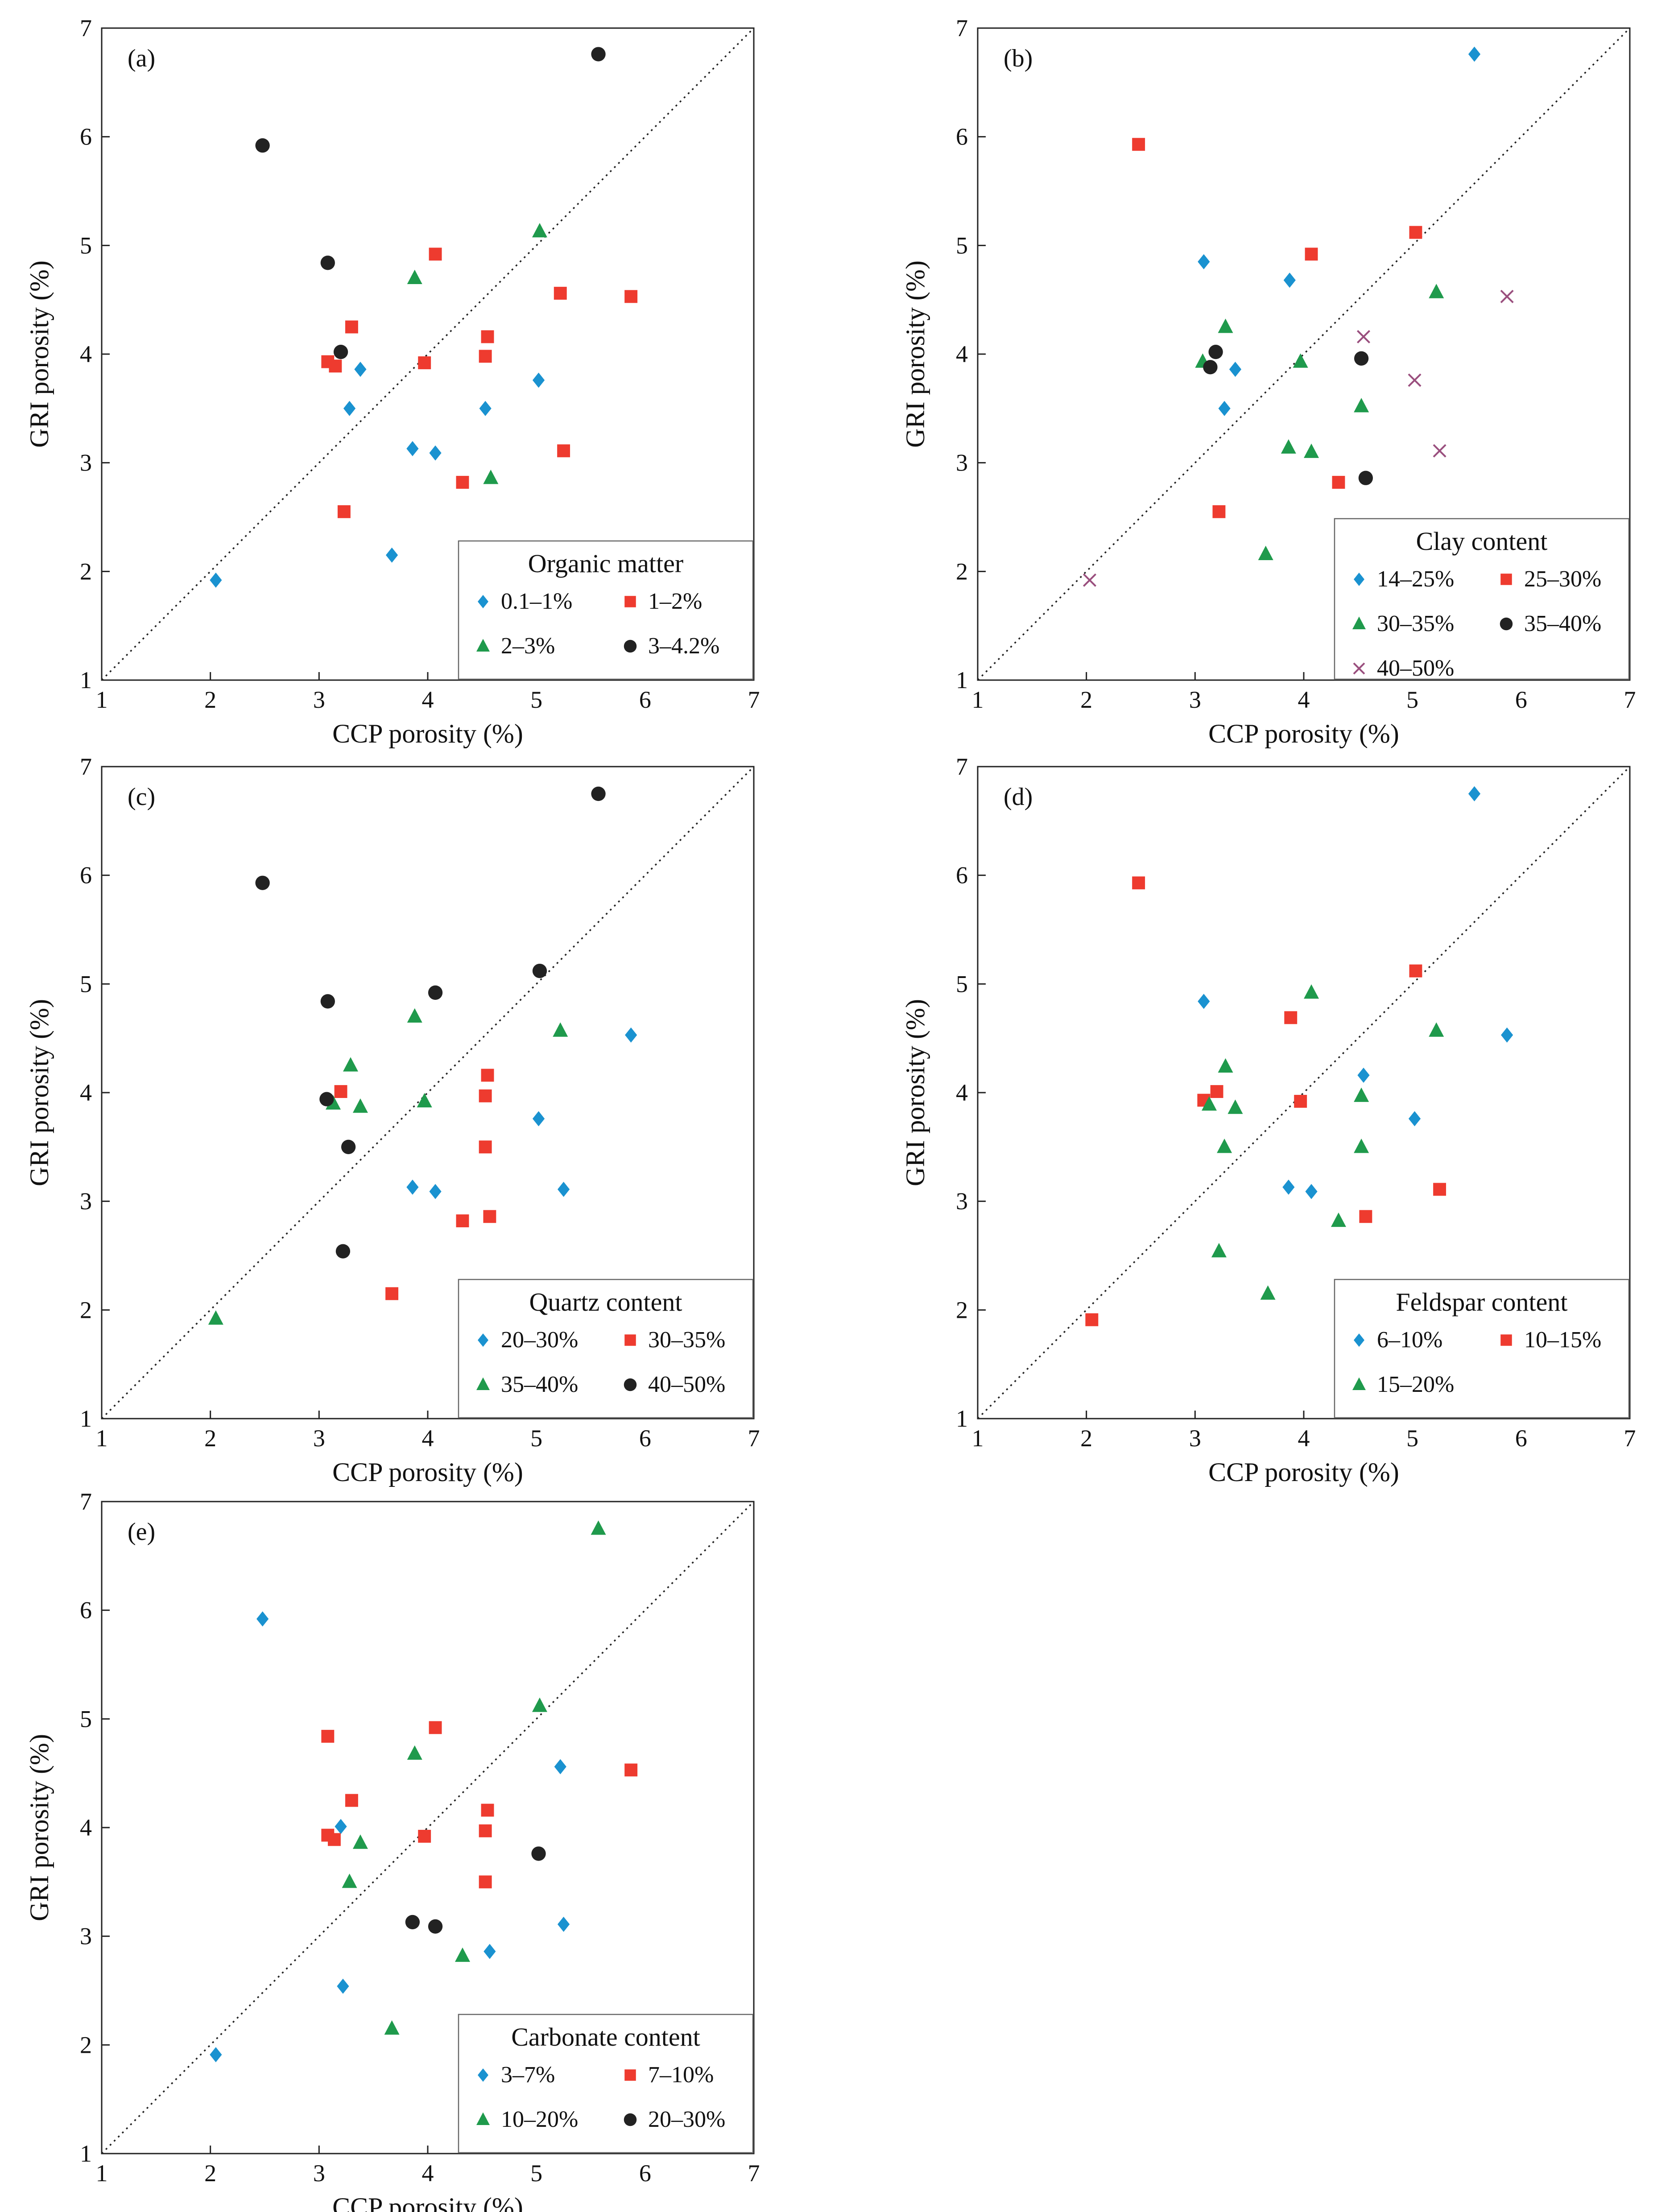 This screenshot has height=2212, width=1653. What do you see at coordinates (1562, 1340) in the screenshot?
I see `legend-entry-label: 10–15%` at bounding box center [1562, 1340].